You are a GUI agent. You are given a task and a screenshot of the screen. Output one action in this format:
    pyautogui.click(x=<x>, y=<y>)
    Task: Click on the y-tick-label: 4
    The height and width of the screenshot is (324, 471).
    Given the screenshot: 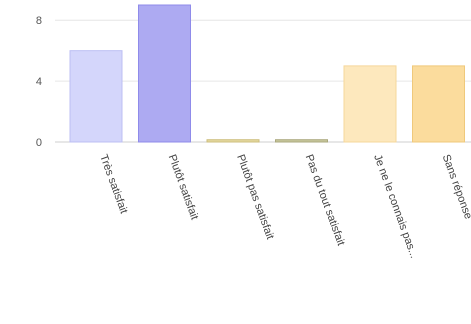 What is the action you would take?
    pyautogui.click(x=39, y=82)
    